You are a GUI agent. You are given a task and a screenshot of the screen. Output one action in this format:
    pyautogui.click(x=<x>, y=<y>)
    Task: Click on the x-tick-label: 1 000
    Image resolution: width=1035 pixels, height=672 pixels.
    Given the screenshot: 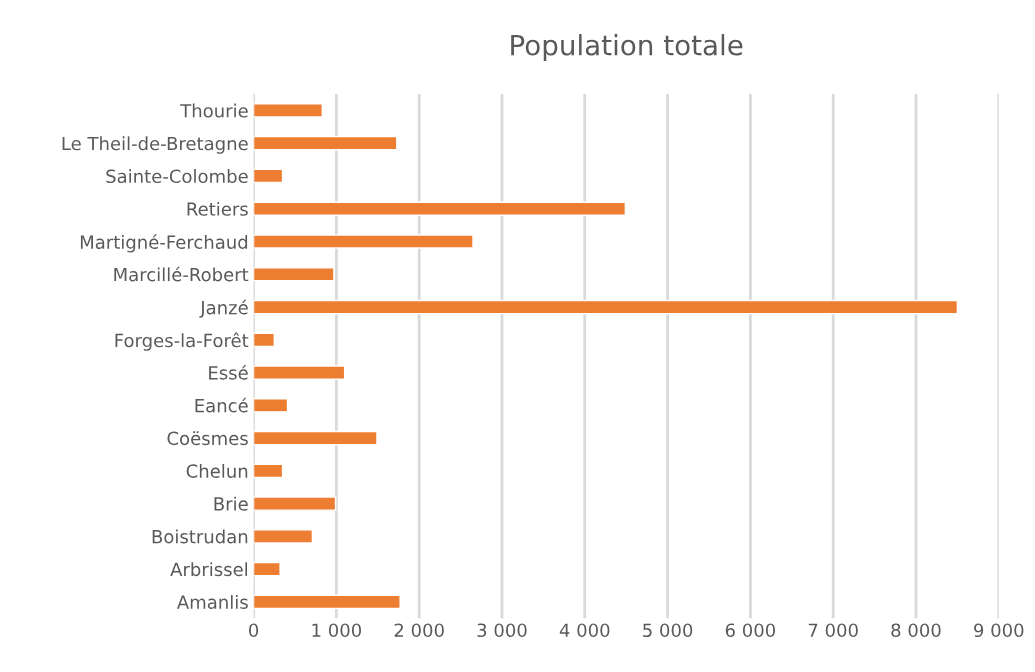 What is the action you would take?
    pyautogui.click(x=337, y=630)
    